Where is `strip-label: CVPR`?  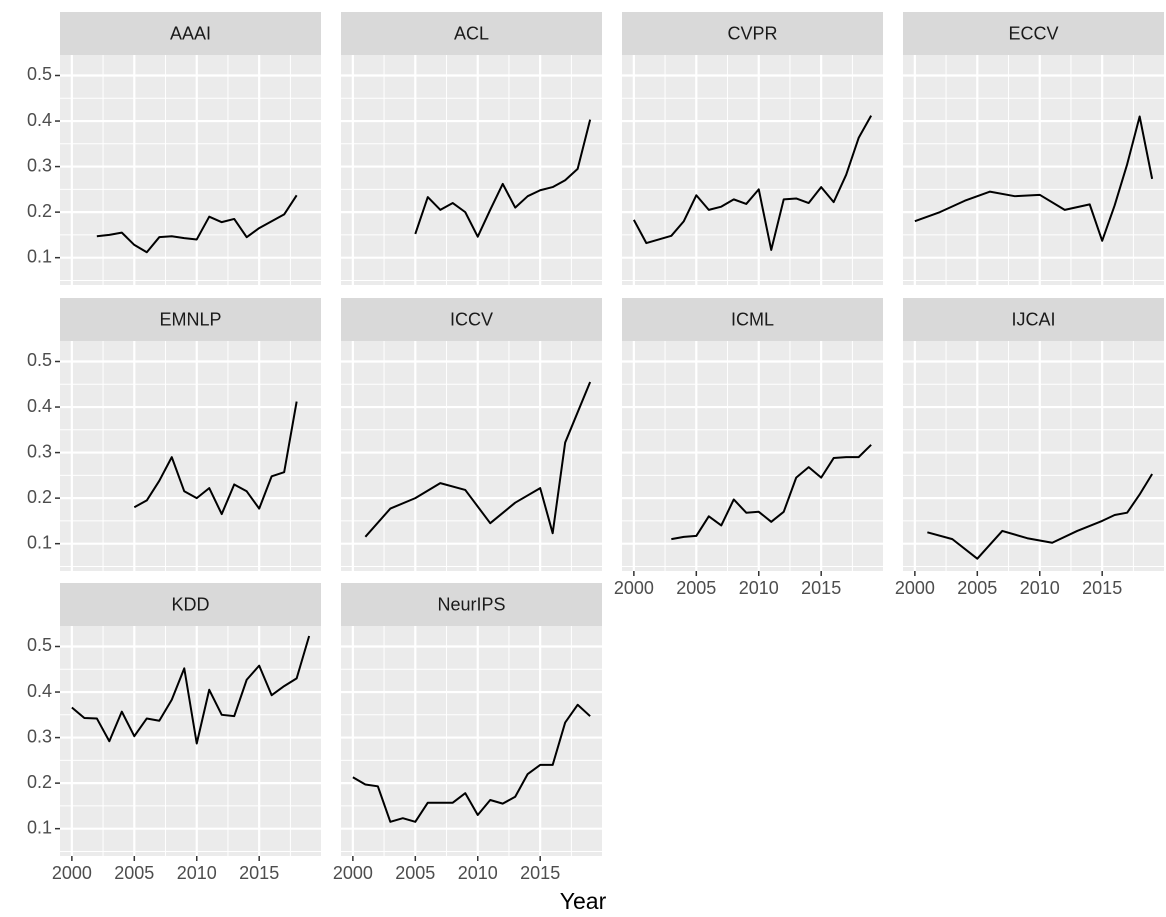
strip-label: CVPR is located at coordinates (752, 33).